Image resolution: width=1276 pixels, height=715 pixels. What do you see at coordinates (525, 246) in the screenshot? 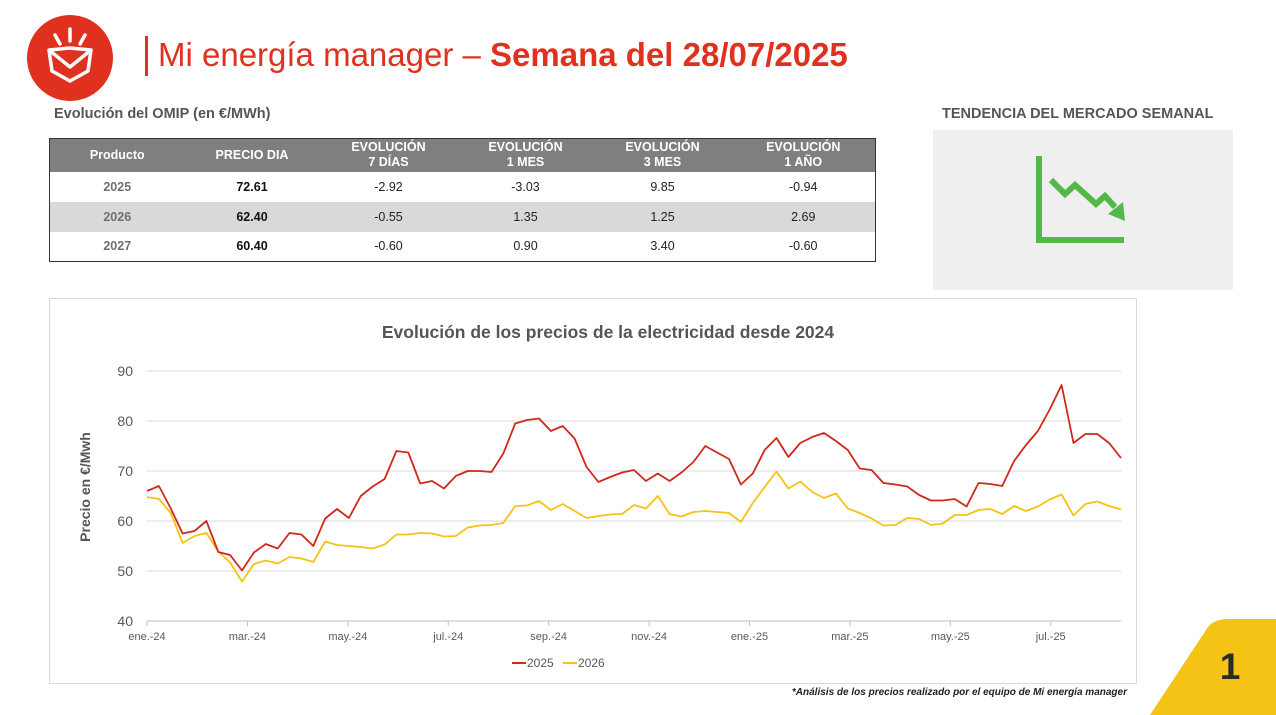
I see `table-cell: 0.90` at bounding box center [525, 246].